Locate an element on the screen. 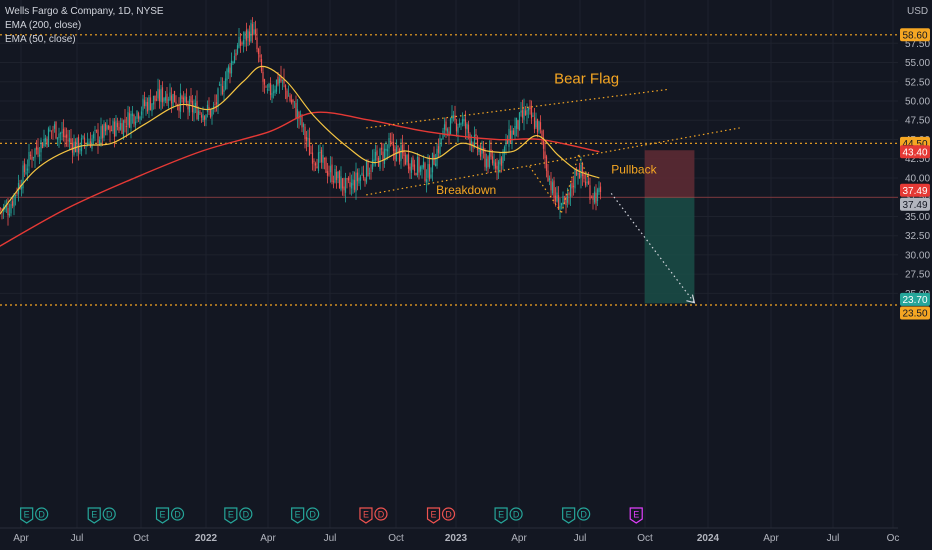  x-tick-label: Jul is located at coordinates (833, 538).